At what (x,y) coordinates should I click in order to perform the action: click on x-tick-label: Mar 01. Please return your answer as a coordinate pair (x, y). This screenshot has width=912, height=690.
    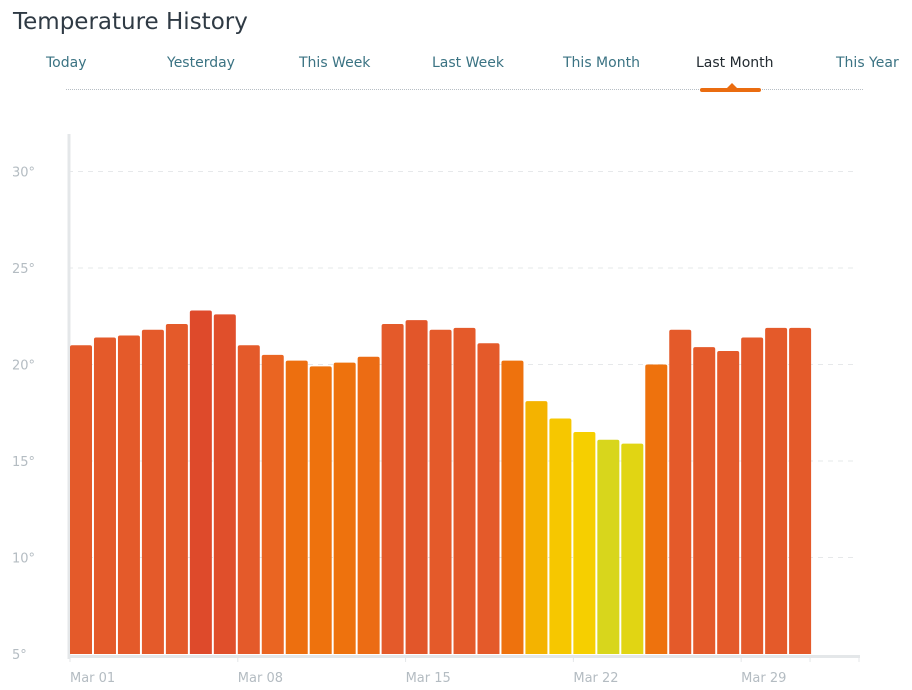
    Looking at the image, I should click on (92, 678).